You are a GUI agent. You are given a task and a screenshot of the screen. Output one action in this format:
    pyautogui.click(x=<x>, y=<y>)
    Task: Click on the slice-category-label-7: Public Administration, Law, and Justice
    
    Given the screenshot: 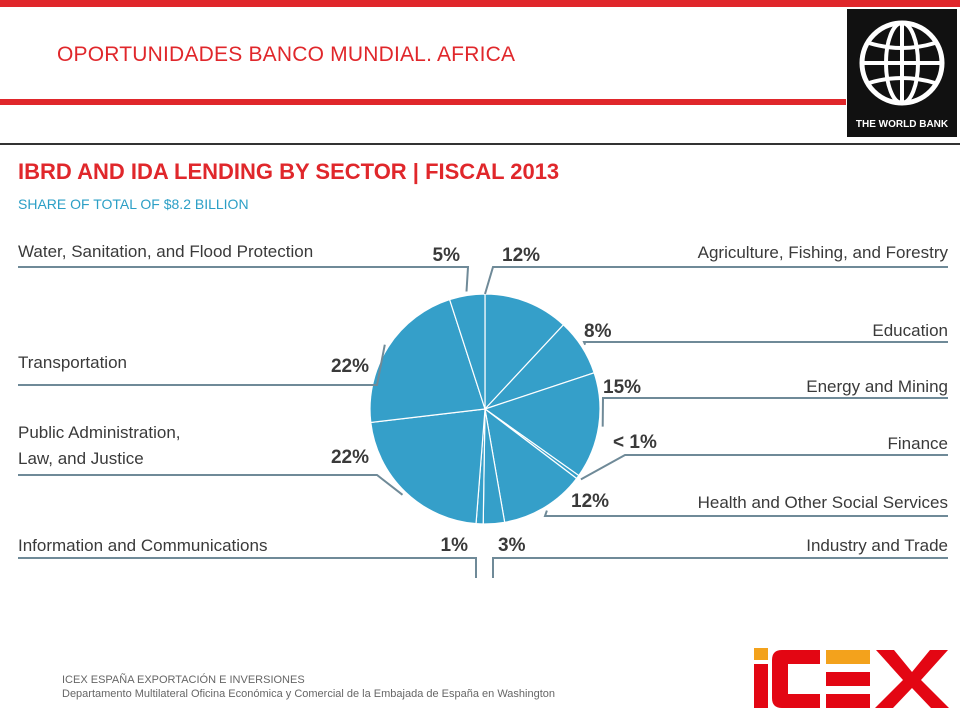 What is the action you would take?
    pyautogui.click(x=99, y=445)
    